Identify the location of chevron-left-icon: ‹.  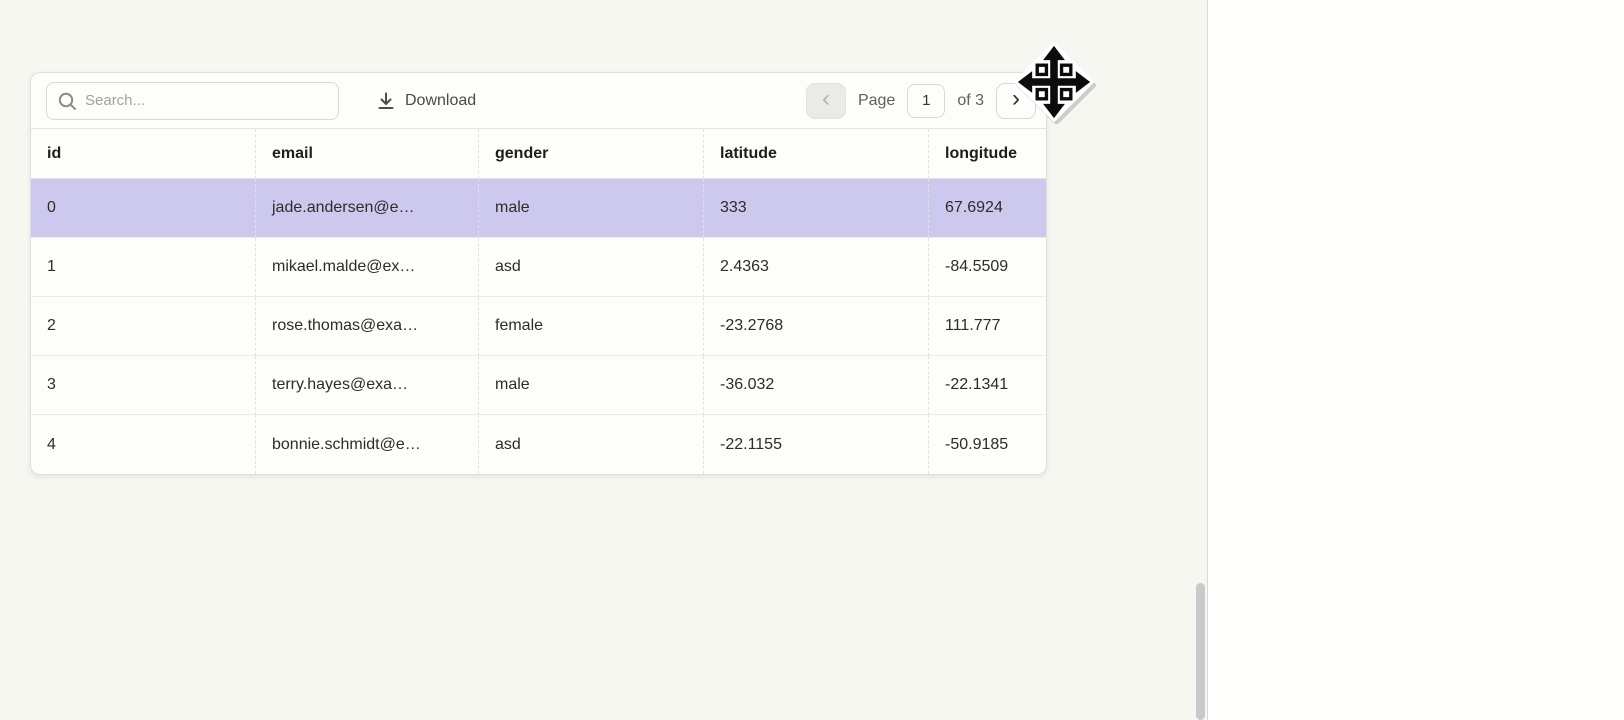
(825, 98).